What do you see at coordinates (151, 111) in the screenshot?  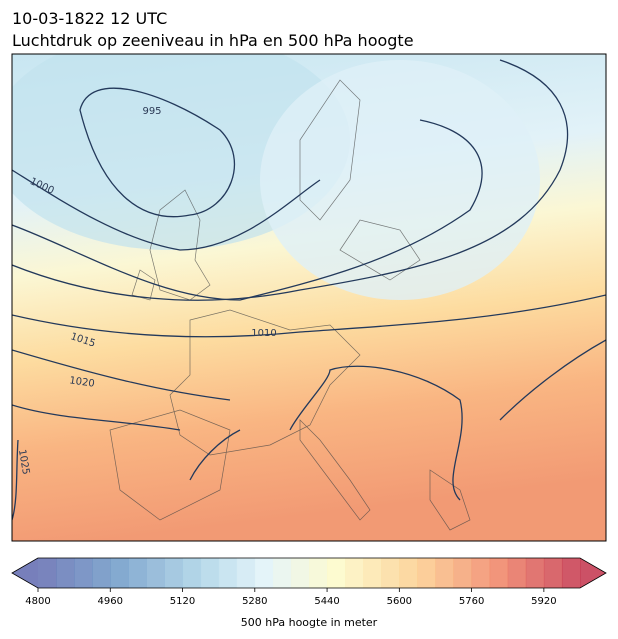 I see `contour-label: 995` at bounding box center [151, 111].